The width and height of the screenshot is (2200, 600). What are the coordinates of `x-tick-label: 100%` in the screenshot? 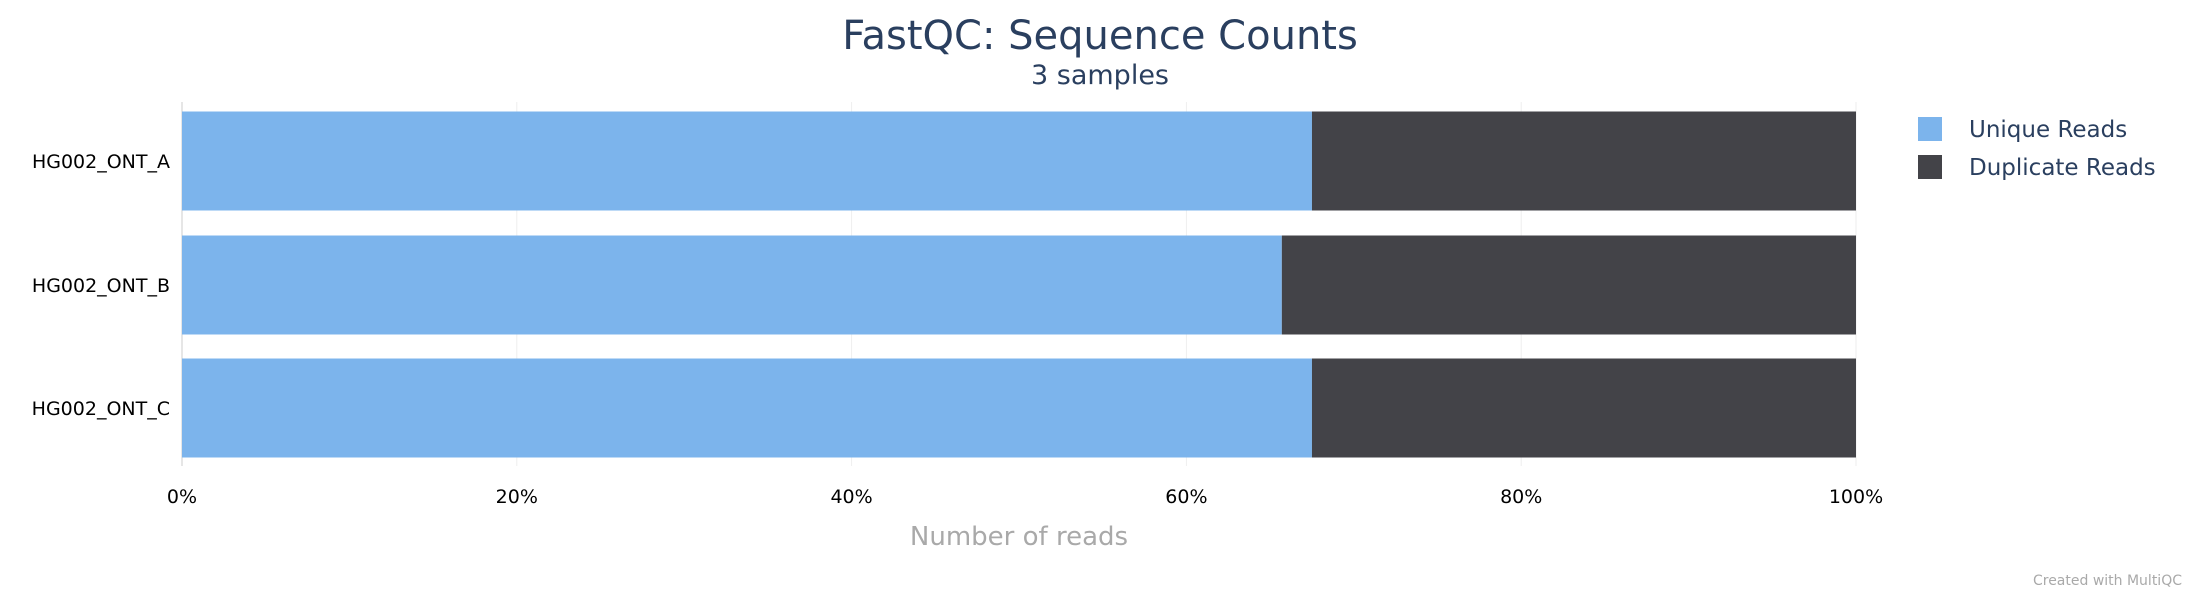 It's located at (1856, 497).